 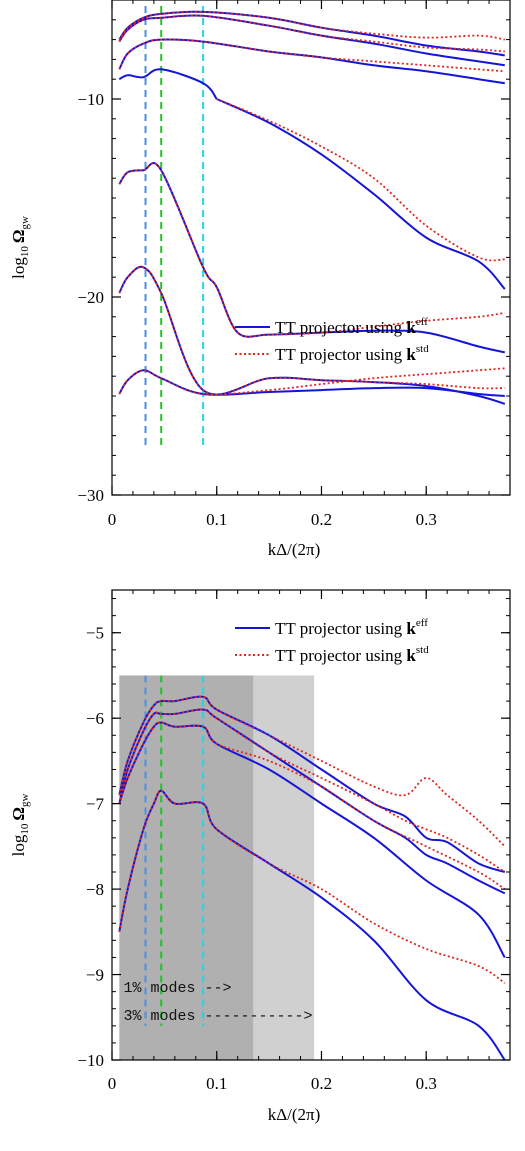 I want to click on y-tick-label: −5, so click(x=95, y=633).